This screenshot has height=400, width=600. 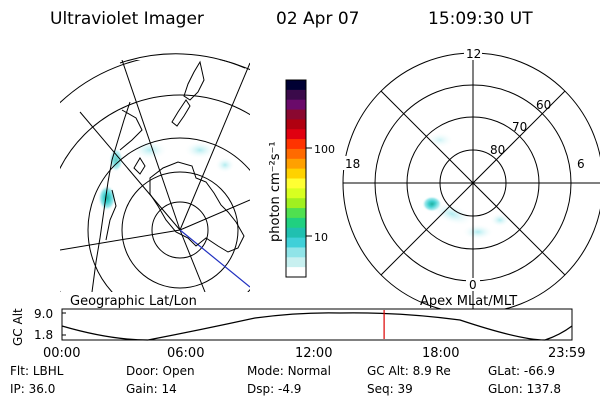 I want to click on apex-emission-image, so click(x=466, y=186).